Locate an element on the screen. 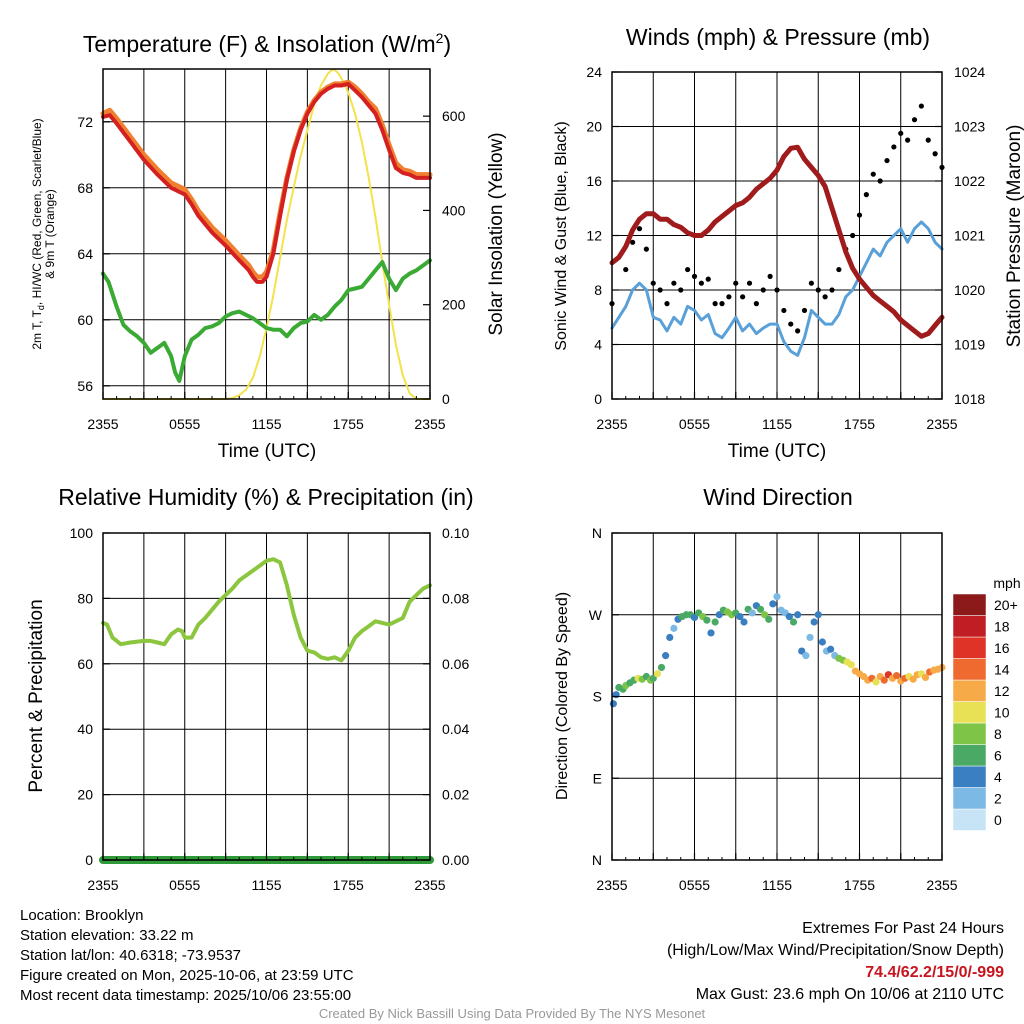 The height and width of the screenshot is (1024, 1024). y2-tick-label: 600 is located at coordinates (454, 116).